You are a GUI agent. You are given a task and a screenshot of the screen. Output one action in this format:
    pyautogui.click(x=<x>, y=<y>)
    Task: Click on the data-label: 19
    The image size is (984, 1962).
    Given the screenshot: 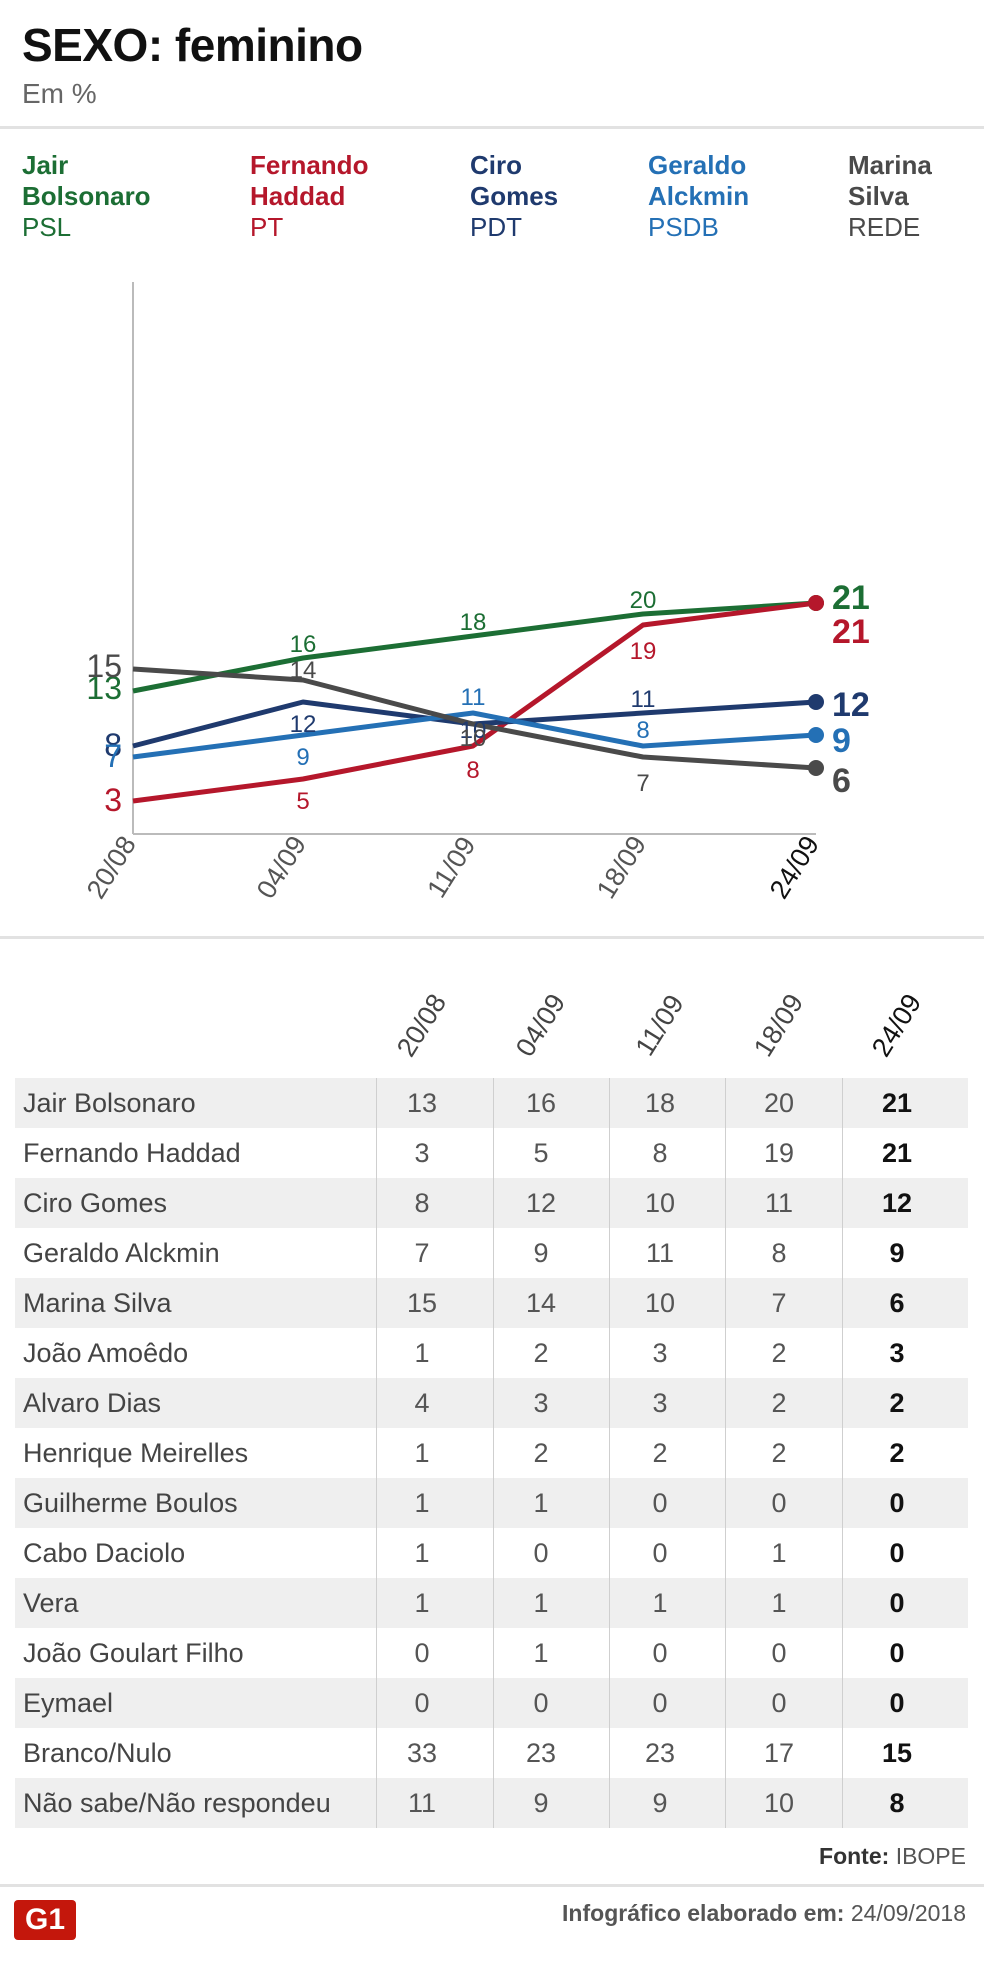 What is the action you would take?
    pyautogui.click(x=643, y=651)
    